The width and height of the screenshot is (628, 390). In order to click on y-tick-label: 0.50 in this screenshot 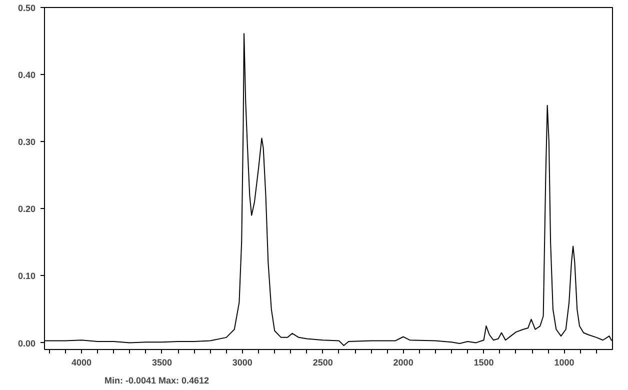, I will do `click(27, 8)`.